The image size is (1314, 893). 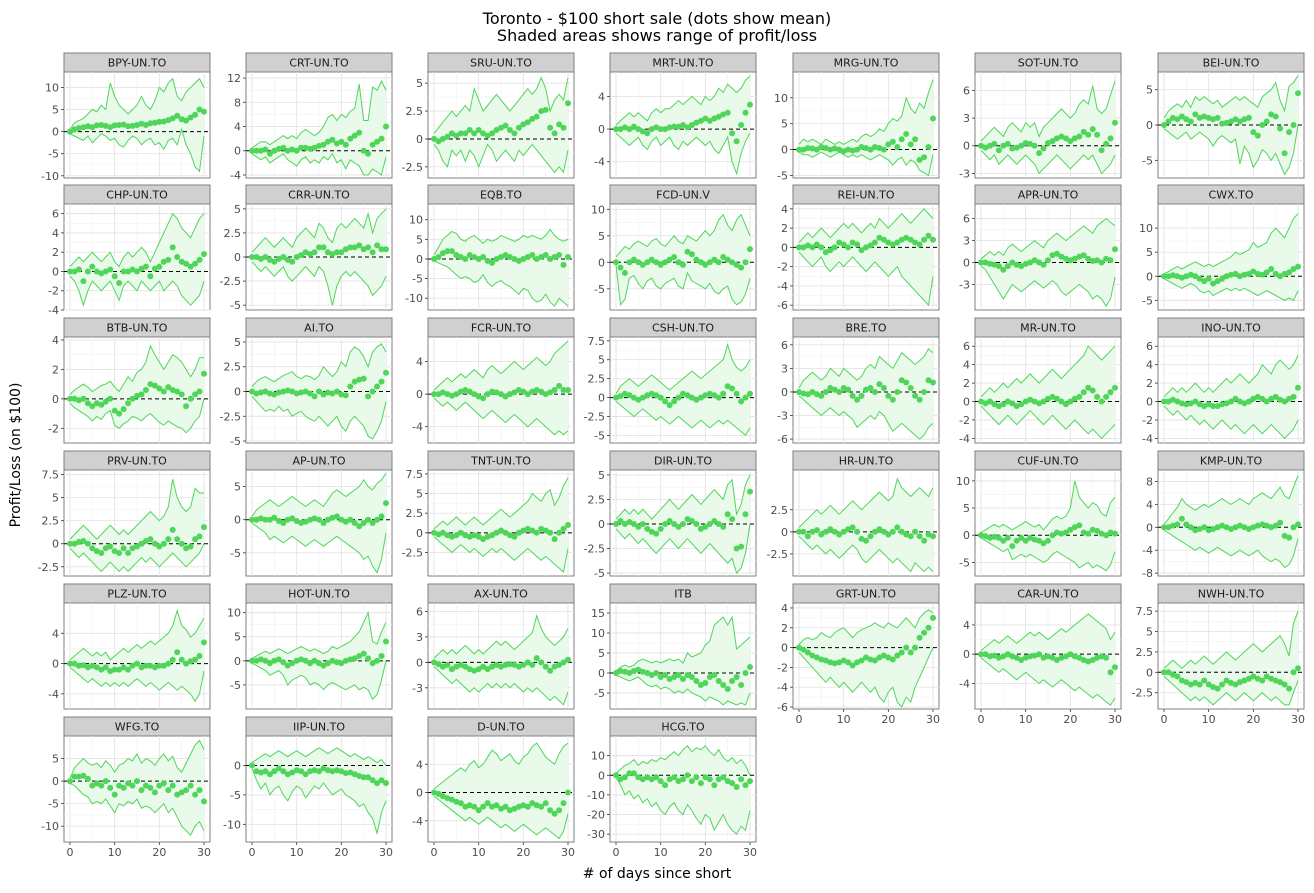 What do you see at coordinates (415, 513) in the screenshot?
I see `y-tick-label: 2.5` at bounding box center [415, 513].